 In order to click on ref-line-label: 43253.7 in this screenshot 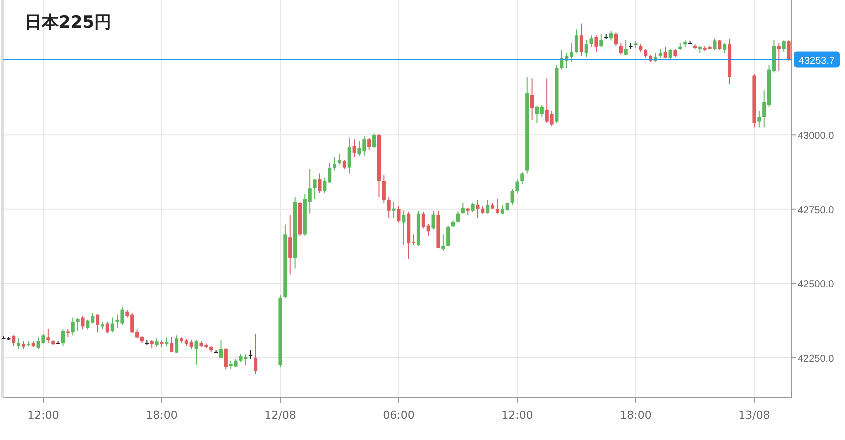, I will do `click(817, 61)`.